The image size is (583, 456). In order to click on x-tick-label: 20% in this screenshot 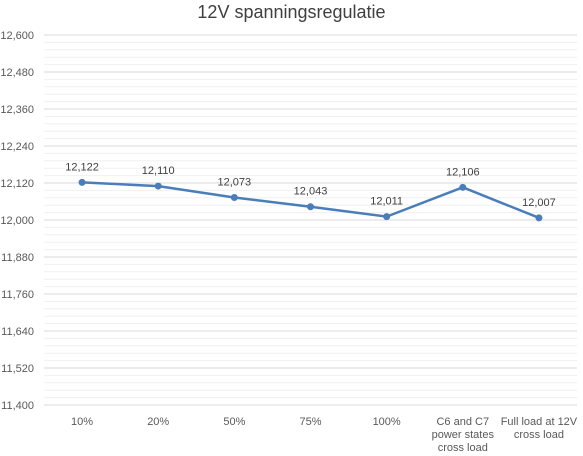, I will do `click(158, 422)`.